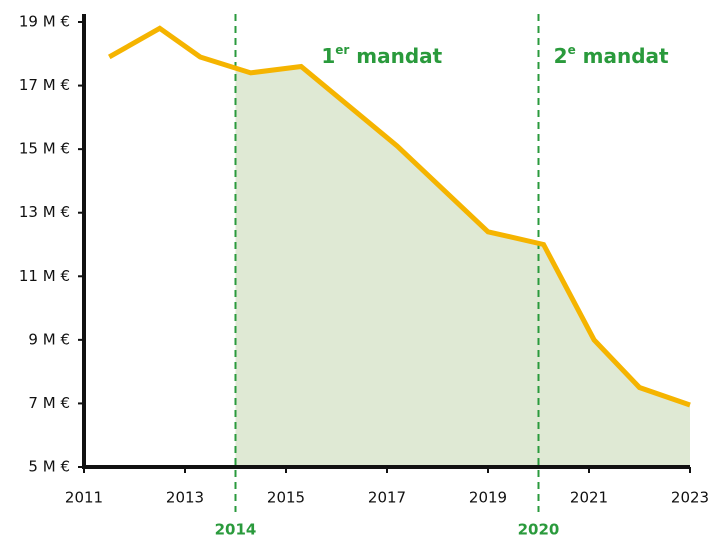  I want to click on annotation: 2e mandat, so click(611, 54).